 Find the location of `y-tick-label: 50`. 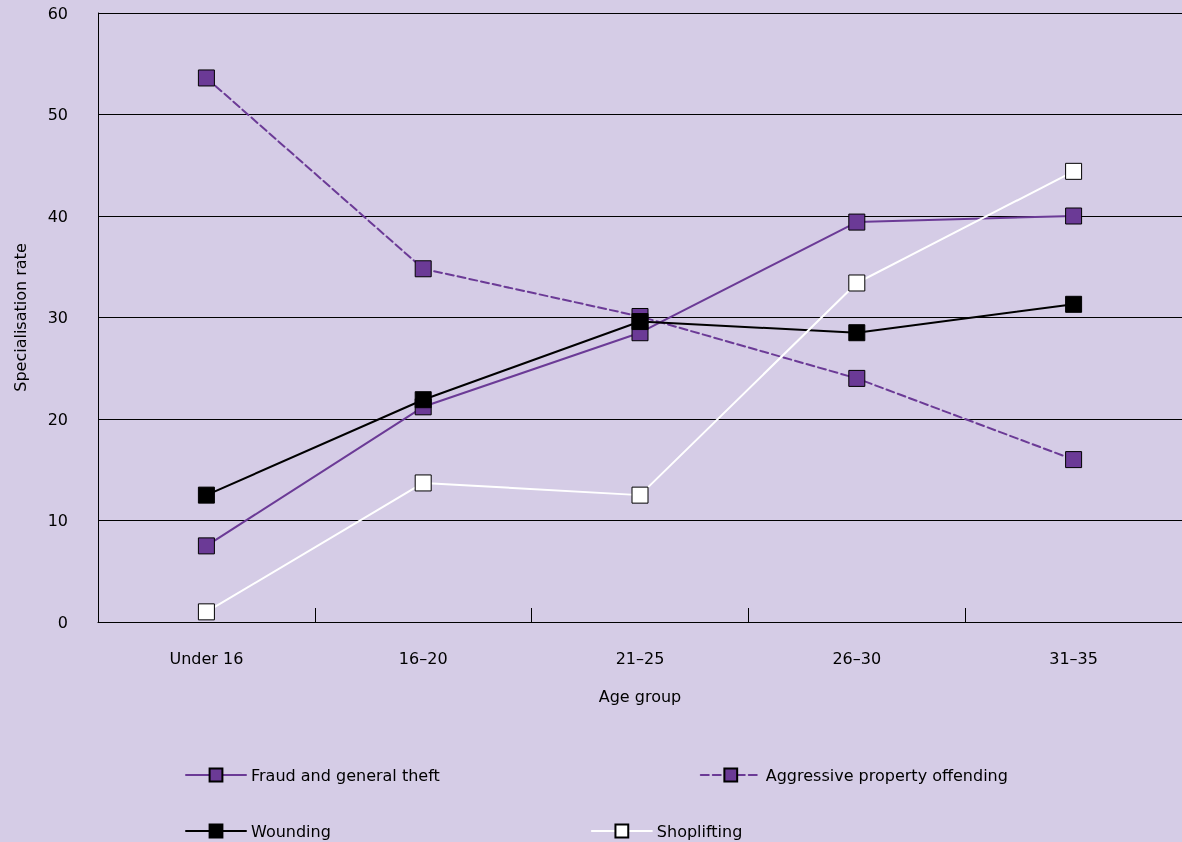

y-tick-label: 50 is located at coordinates (57, 114).